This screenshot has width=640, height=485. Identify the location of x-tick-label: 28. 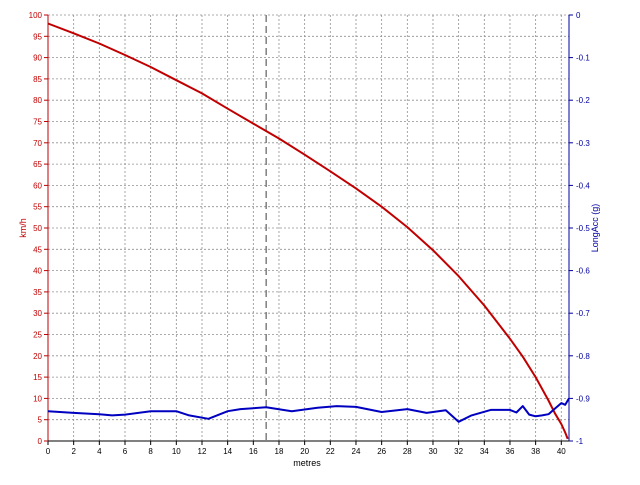
(407, 451).